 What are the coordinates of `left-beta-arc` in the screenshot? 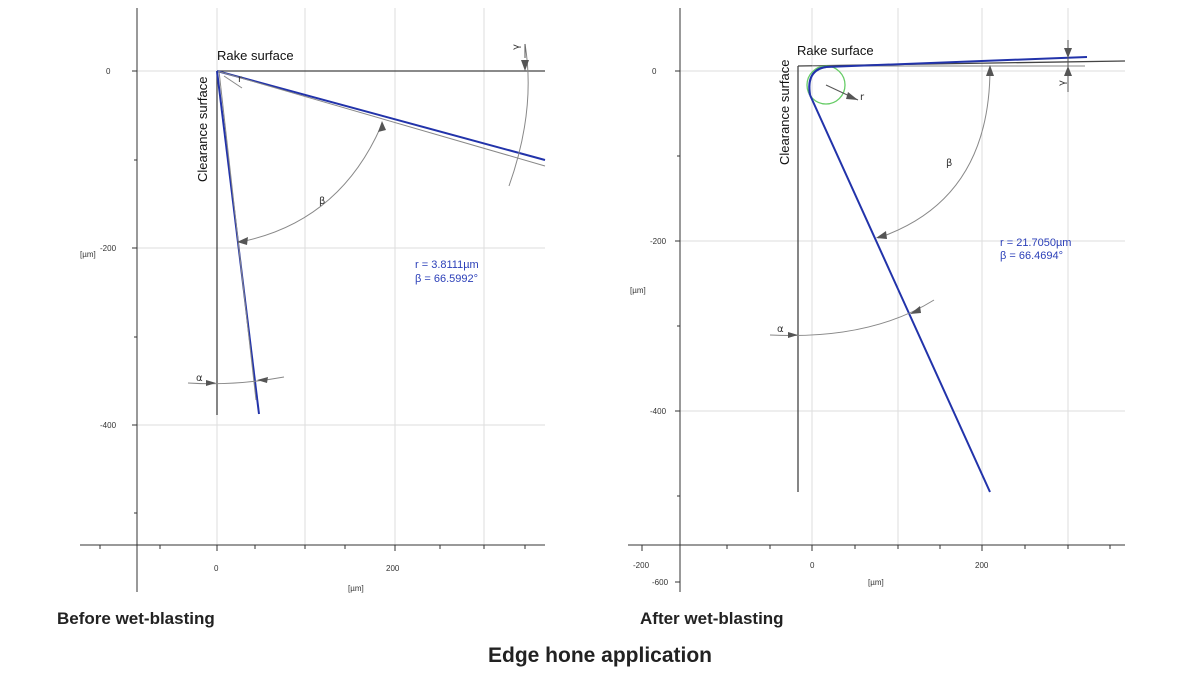 It's located at (311, 183).